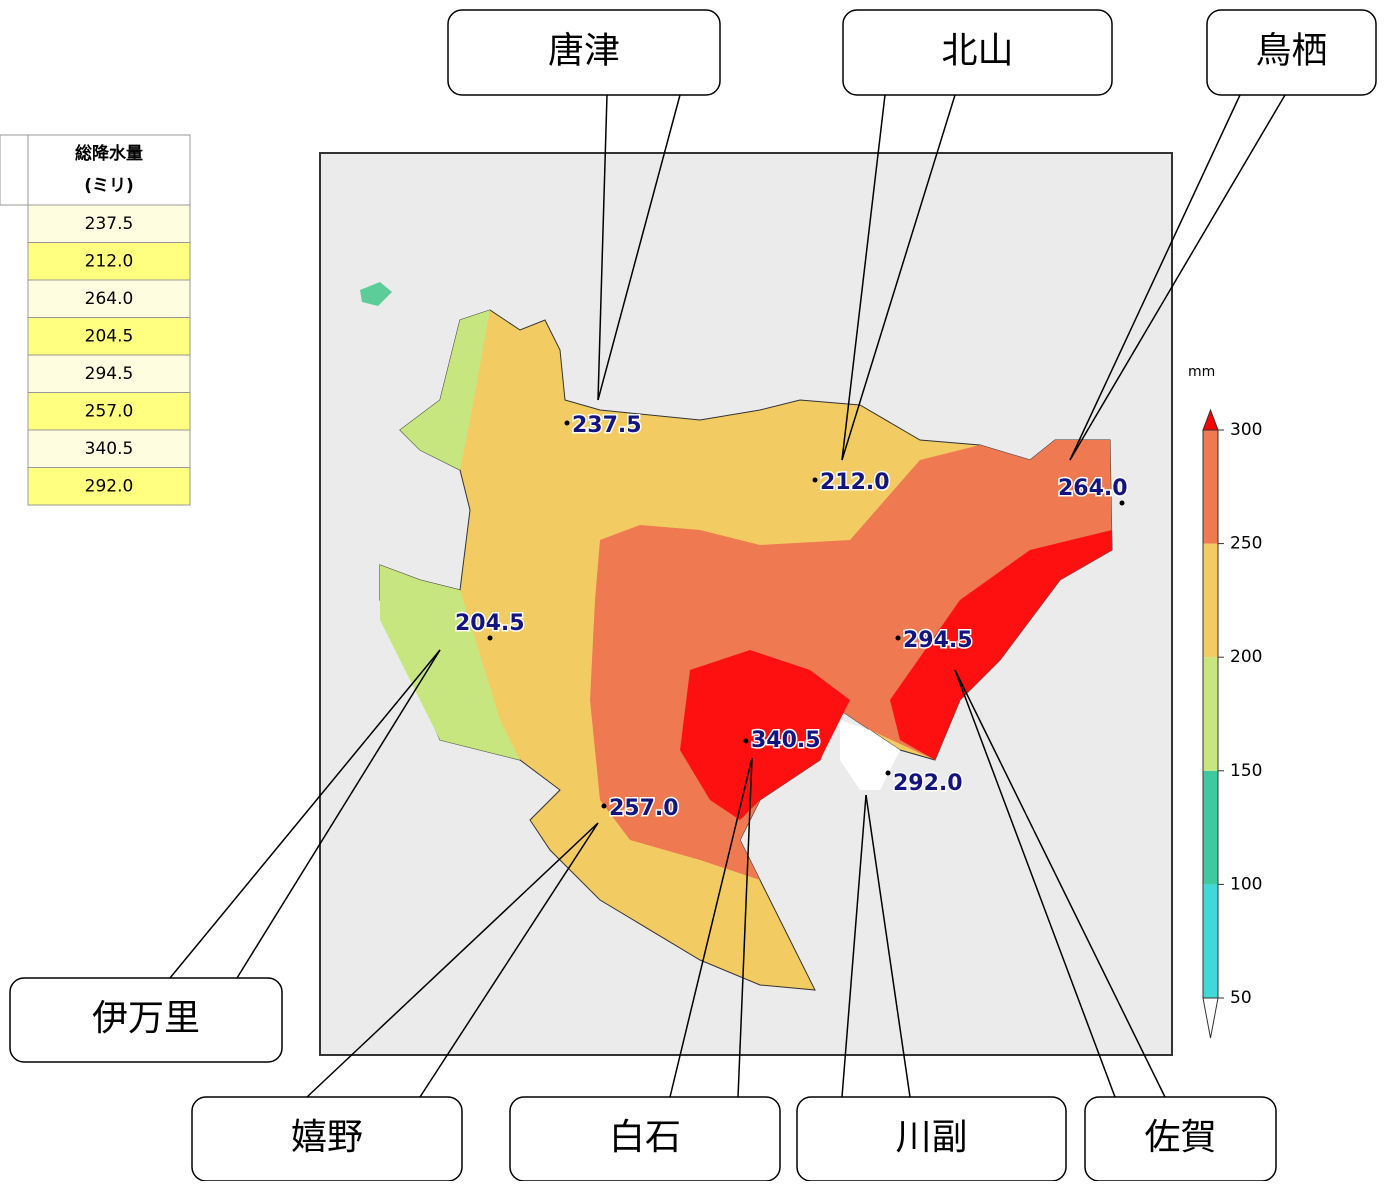 Image resolution: width=1385 pixels, height=1185 pixels. Describe the element at coordinates (1210, 419) in the screenshot. I see `colorbar-over` at that location.